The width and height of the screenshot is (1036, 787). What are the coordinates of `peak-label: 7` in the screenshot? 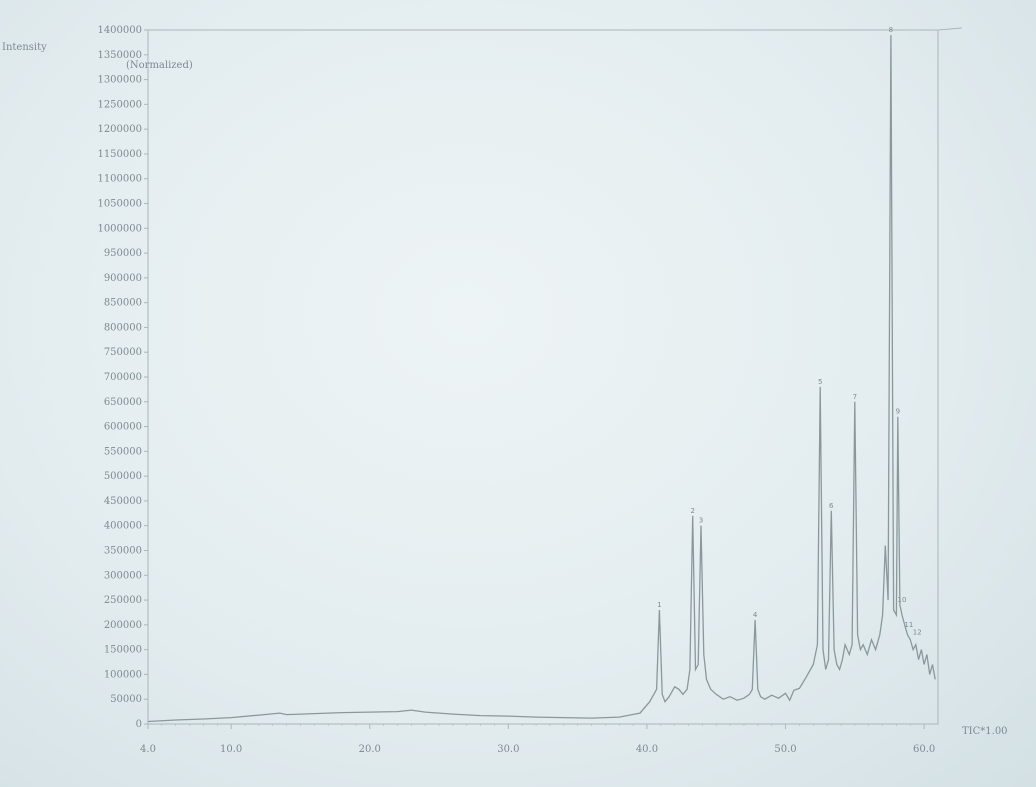 It's located at (855, 397).